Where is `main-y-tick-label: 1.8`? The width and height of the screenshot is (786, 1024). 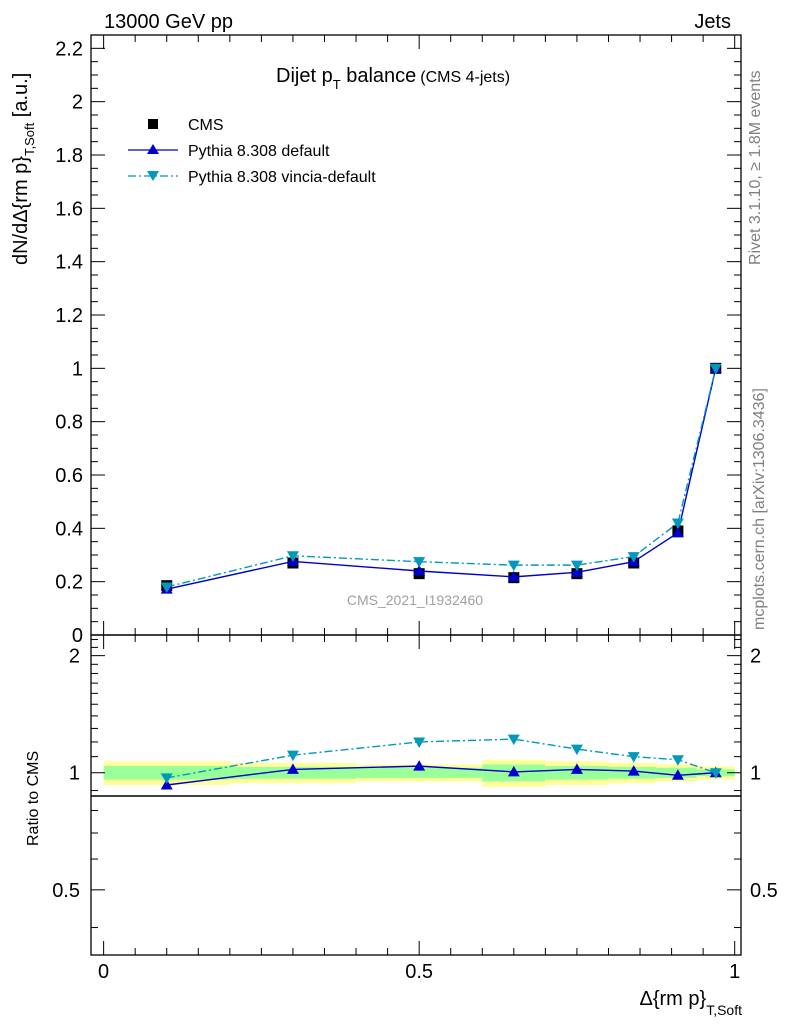
main-y-tick-label: 1.8 is located at coordinates (69, 156).